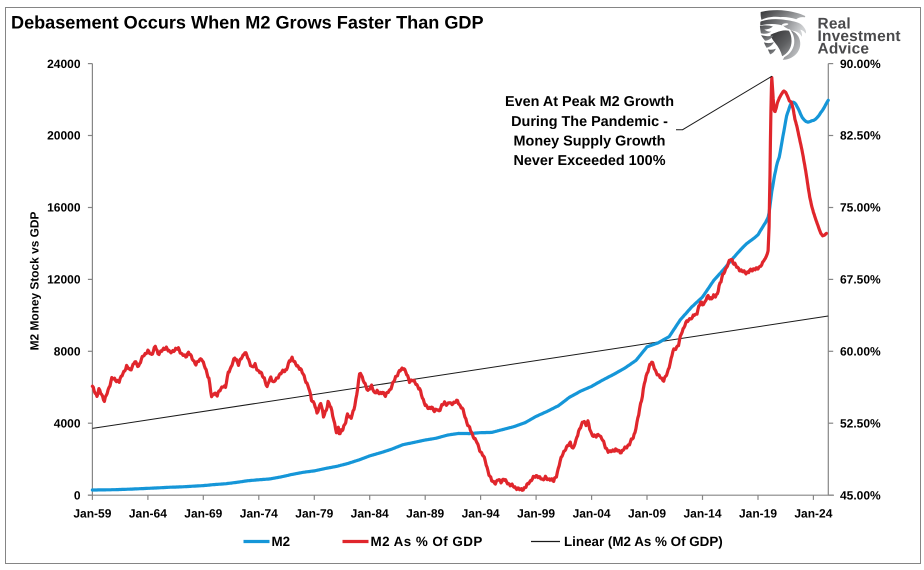  Describe the element at coordinates (64, 136) in the screenshot. I see `svg-text: 20000` at that location.